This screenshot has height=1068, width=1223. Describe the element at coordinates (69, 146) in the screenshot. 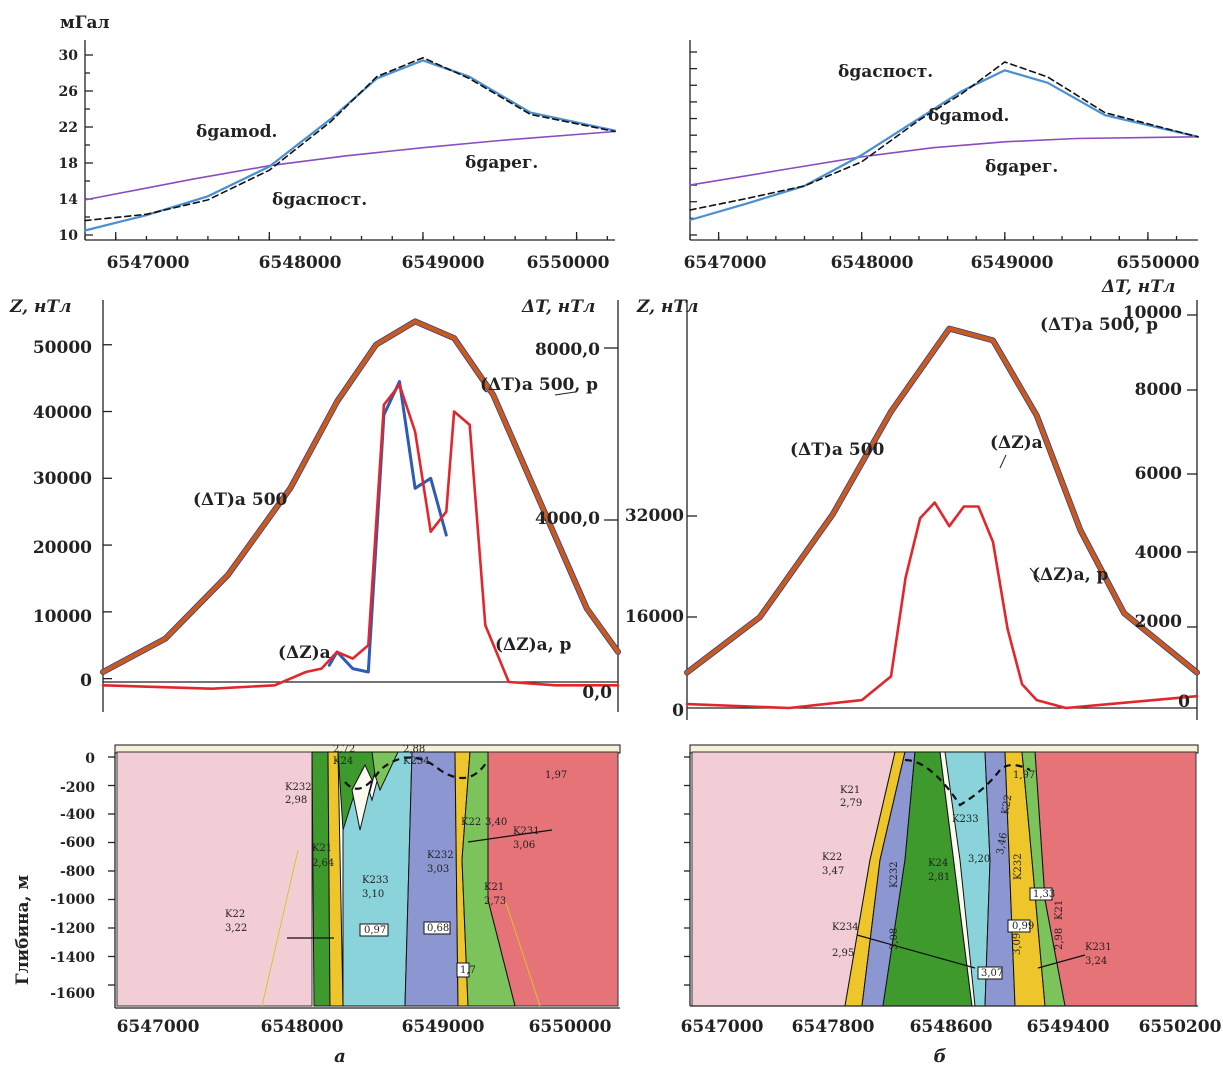

I see `gravity-yticks-a: 10 14 18 22 26 30` at that location.